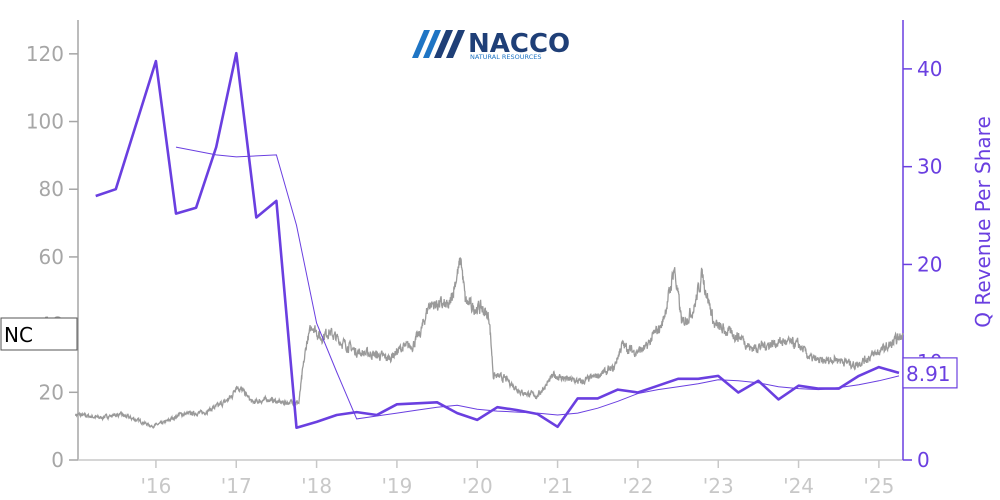 This screenshot has width=1000, height=500. What do you see at coordinates (878, 486) in the screenshot?
I see `x-tick-label: '25` at bounding box center [878, 486].